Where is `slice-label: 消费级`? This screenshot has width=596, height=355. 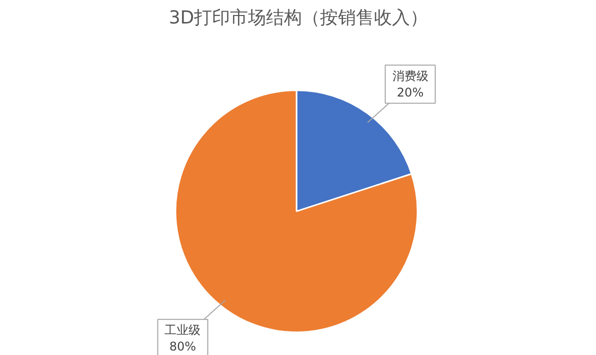
slice-label: 消费级 is located at coordinates (410, 75).